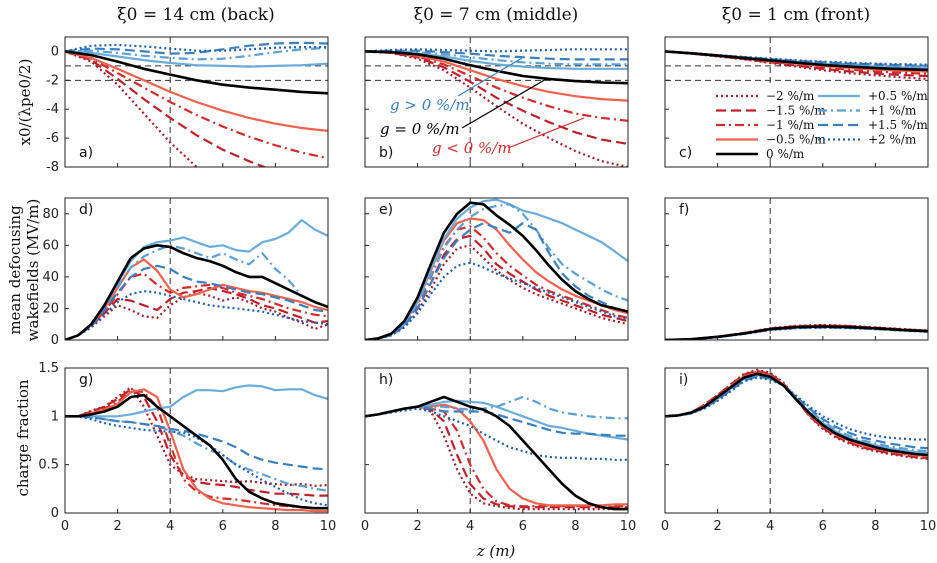 The width and height of the screenshot is (937, 563). Describe the element at coordinates (86, 153) in the screenshot. I see `panel-label-a: a)` at that location.